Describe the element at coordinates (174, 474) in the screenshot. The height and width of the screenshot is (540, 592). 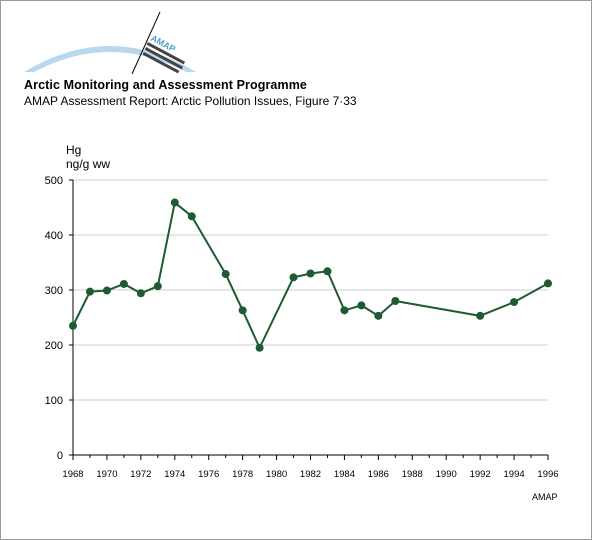
I see `x-tick-label: 1974` at that location.